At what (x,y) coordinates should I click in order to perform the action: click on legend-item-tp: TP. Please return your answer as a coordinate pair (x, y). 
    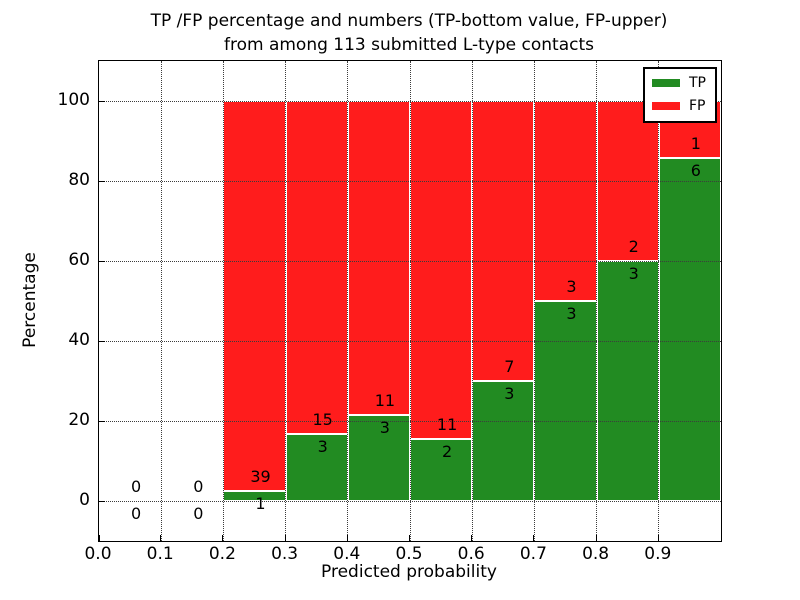
    Looking at the image, I should click on (679, 83).